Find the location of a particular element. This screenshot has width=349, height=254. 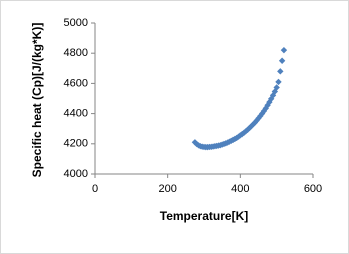

x-tick-label: 600 is located at coordinates (313, 189).